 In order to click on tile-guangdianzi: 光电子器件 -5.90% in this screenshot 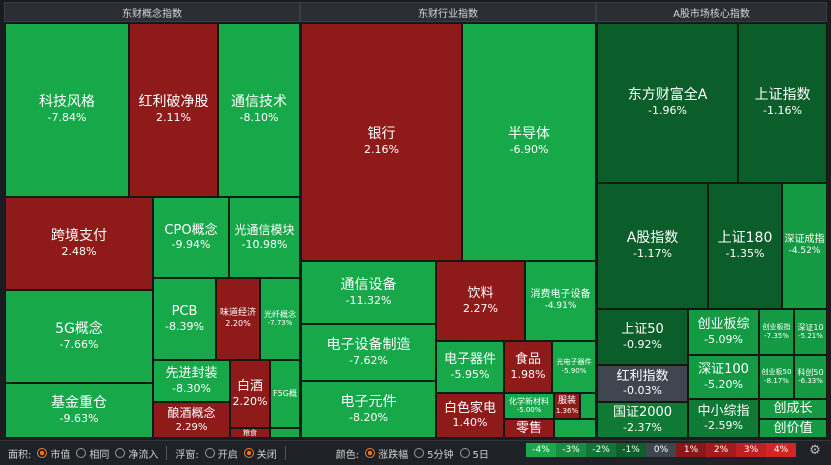, I will do `click(574, 367)`.